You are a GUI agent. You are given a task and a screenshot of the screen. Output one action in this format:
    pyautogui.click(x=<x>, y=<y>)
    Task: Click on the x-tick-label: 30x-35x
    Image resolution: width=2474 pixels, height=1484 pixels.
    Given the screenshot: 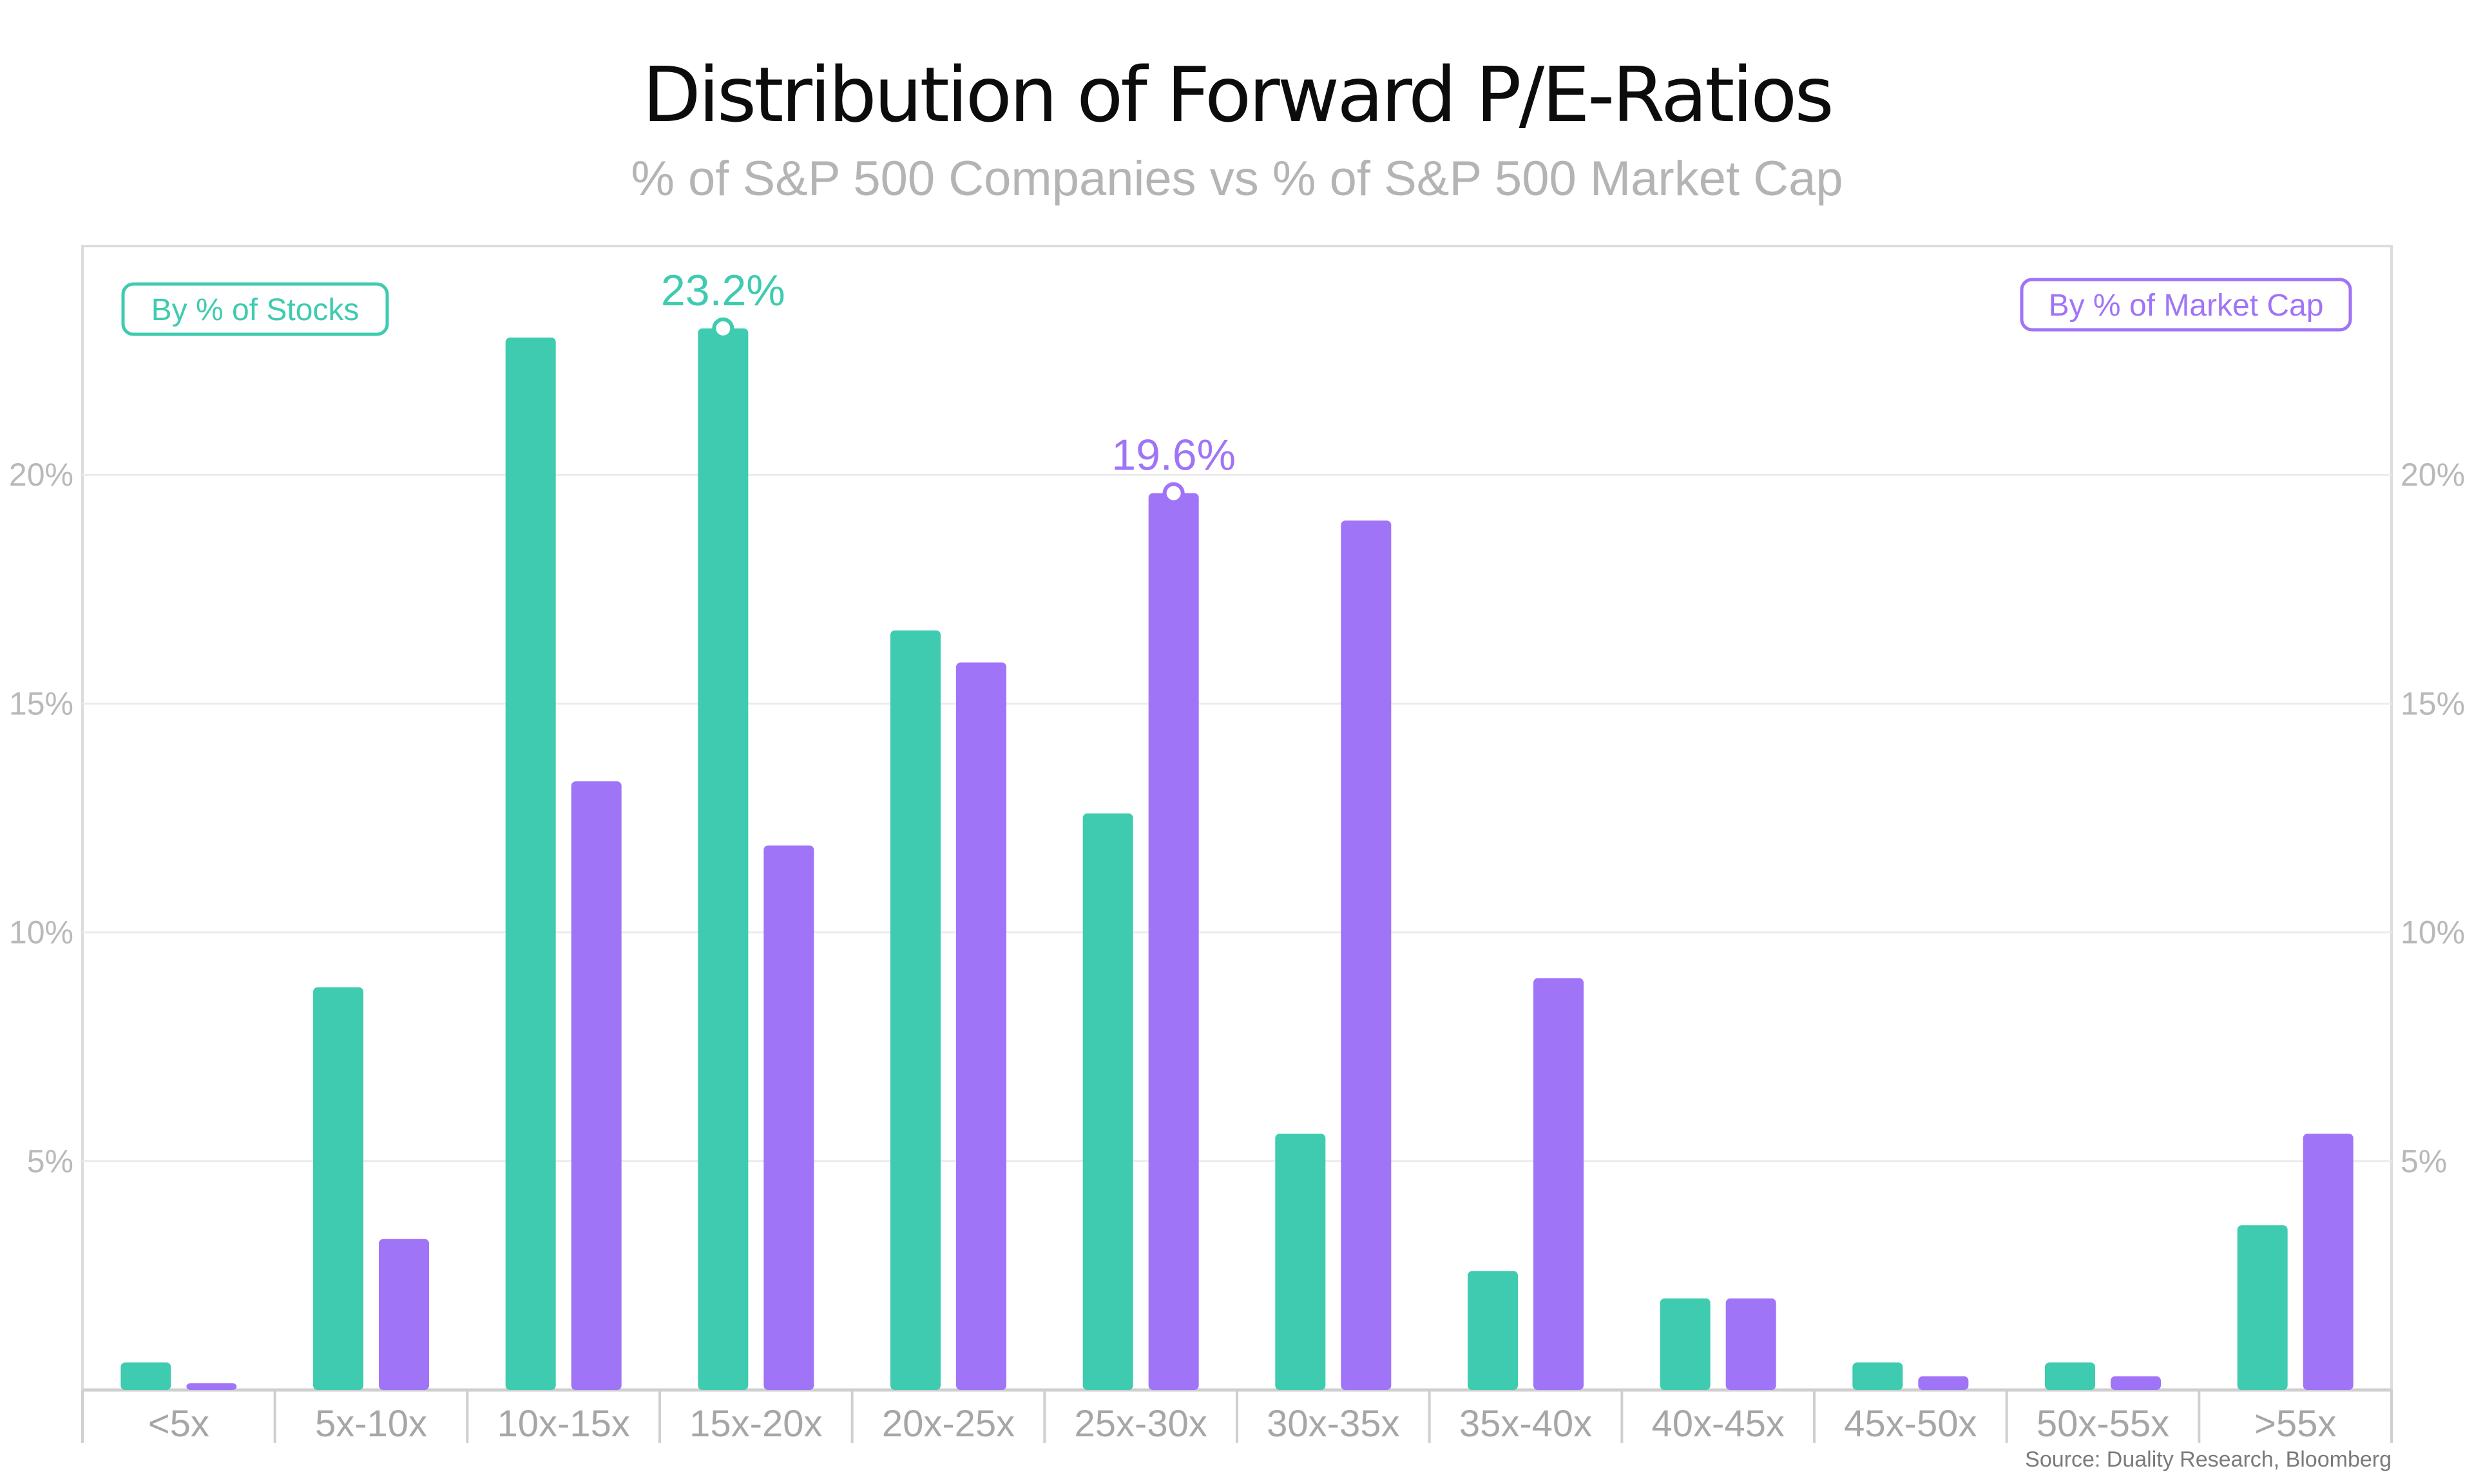 What is the action you would take?
    pyautogui.click(x=1333, y=1424)
    